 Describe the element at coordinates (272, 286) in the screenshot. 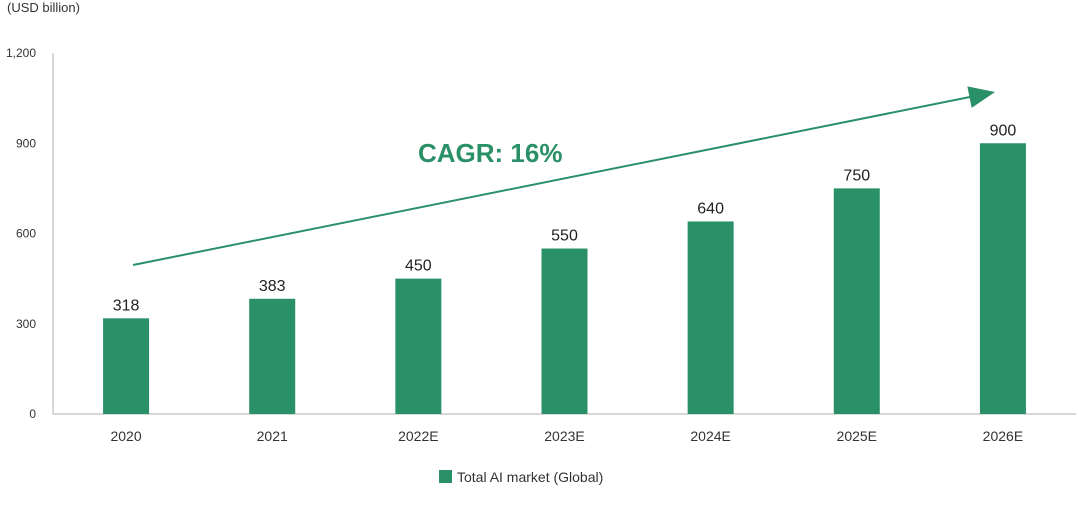

I see `data-label: 383` at that location.